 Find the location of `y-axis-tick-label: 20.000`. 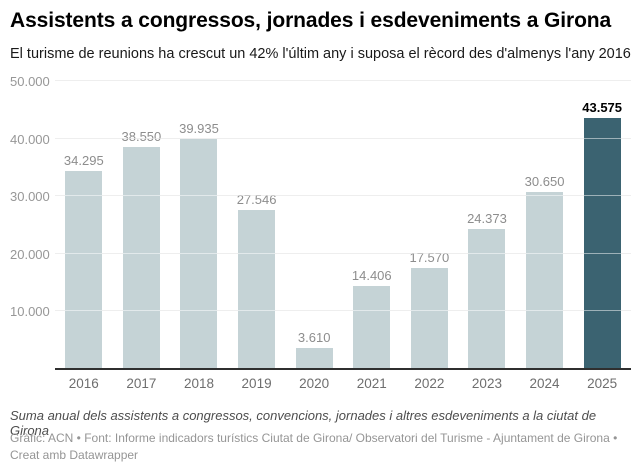

y-axis-tick-label: 20.000 is located at coordinates (30, 254).